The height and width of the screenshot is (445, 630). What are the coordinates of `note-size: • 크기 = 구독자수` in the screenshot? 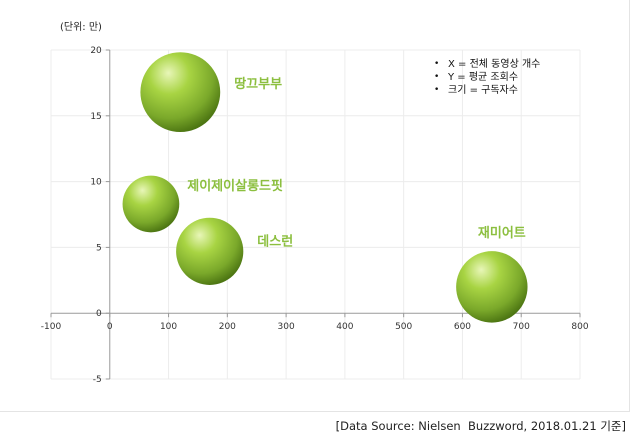 It's located at (487, 90).